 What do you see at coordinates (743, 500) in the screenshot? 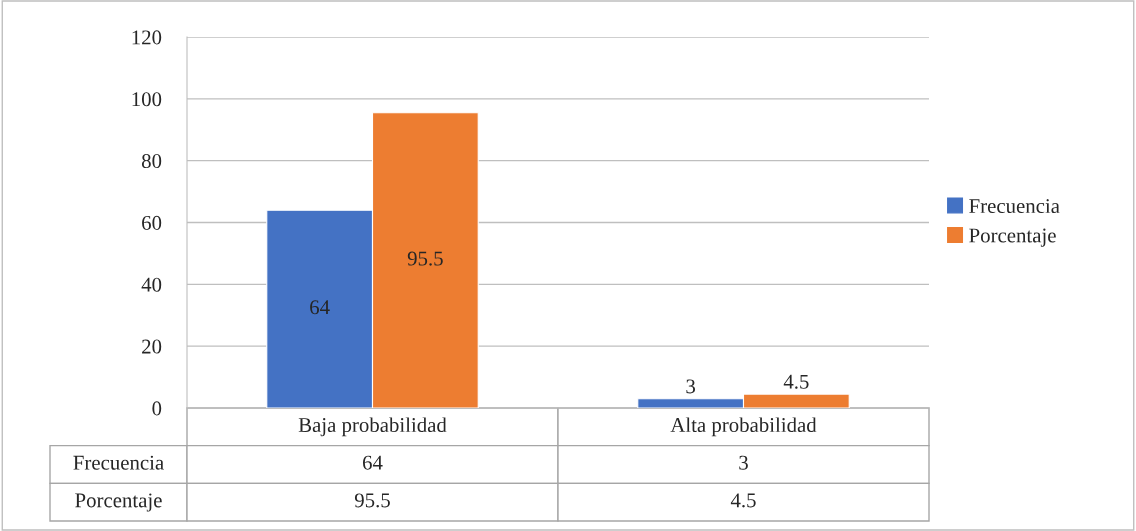
I see `text: 4.5` at bounding box center [743, 500].